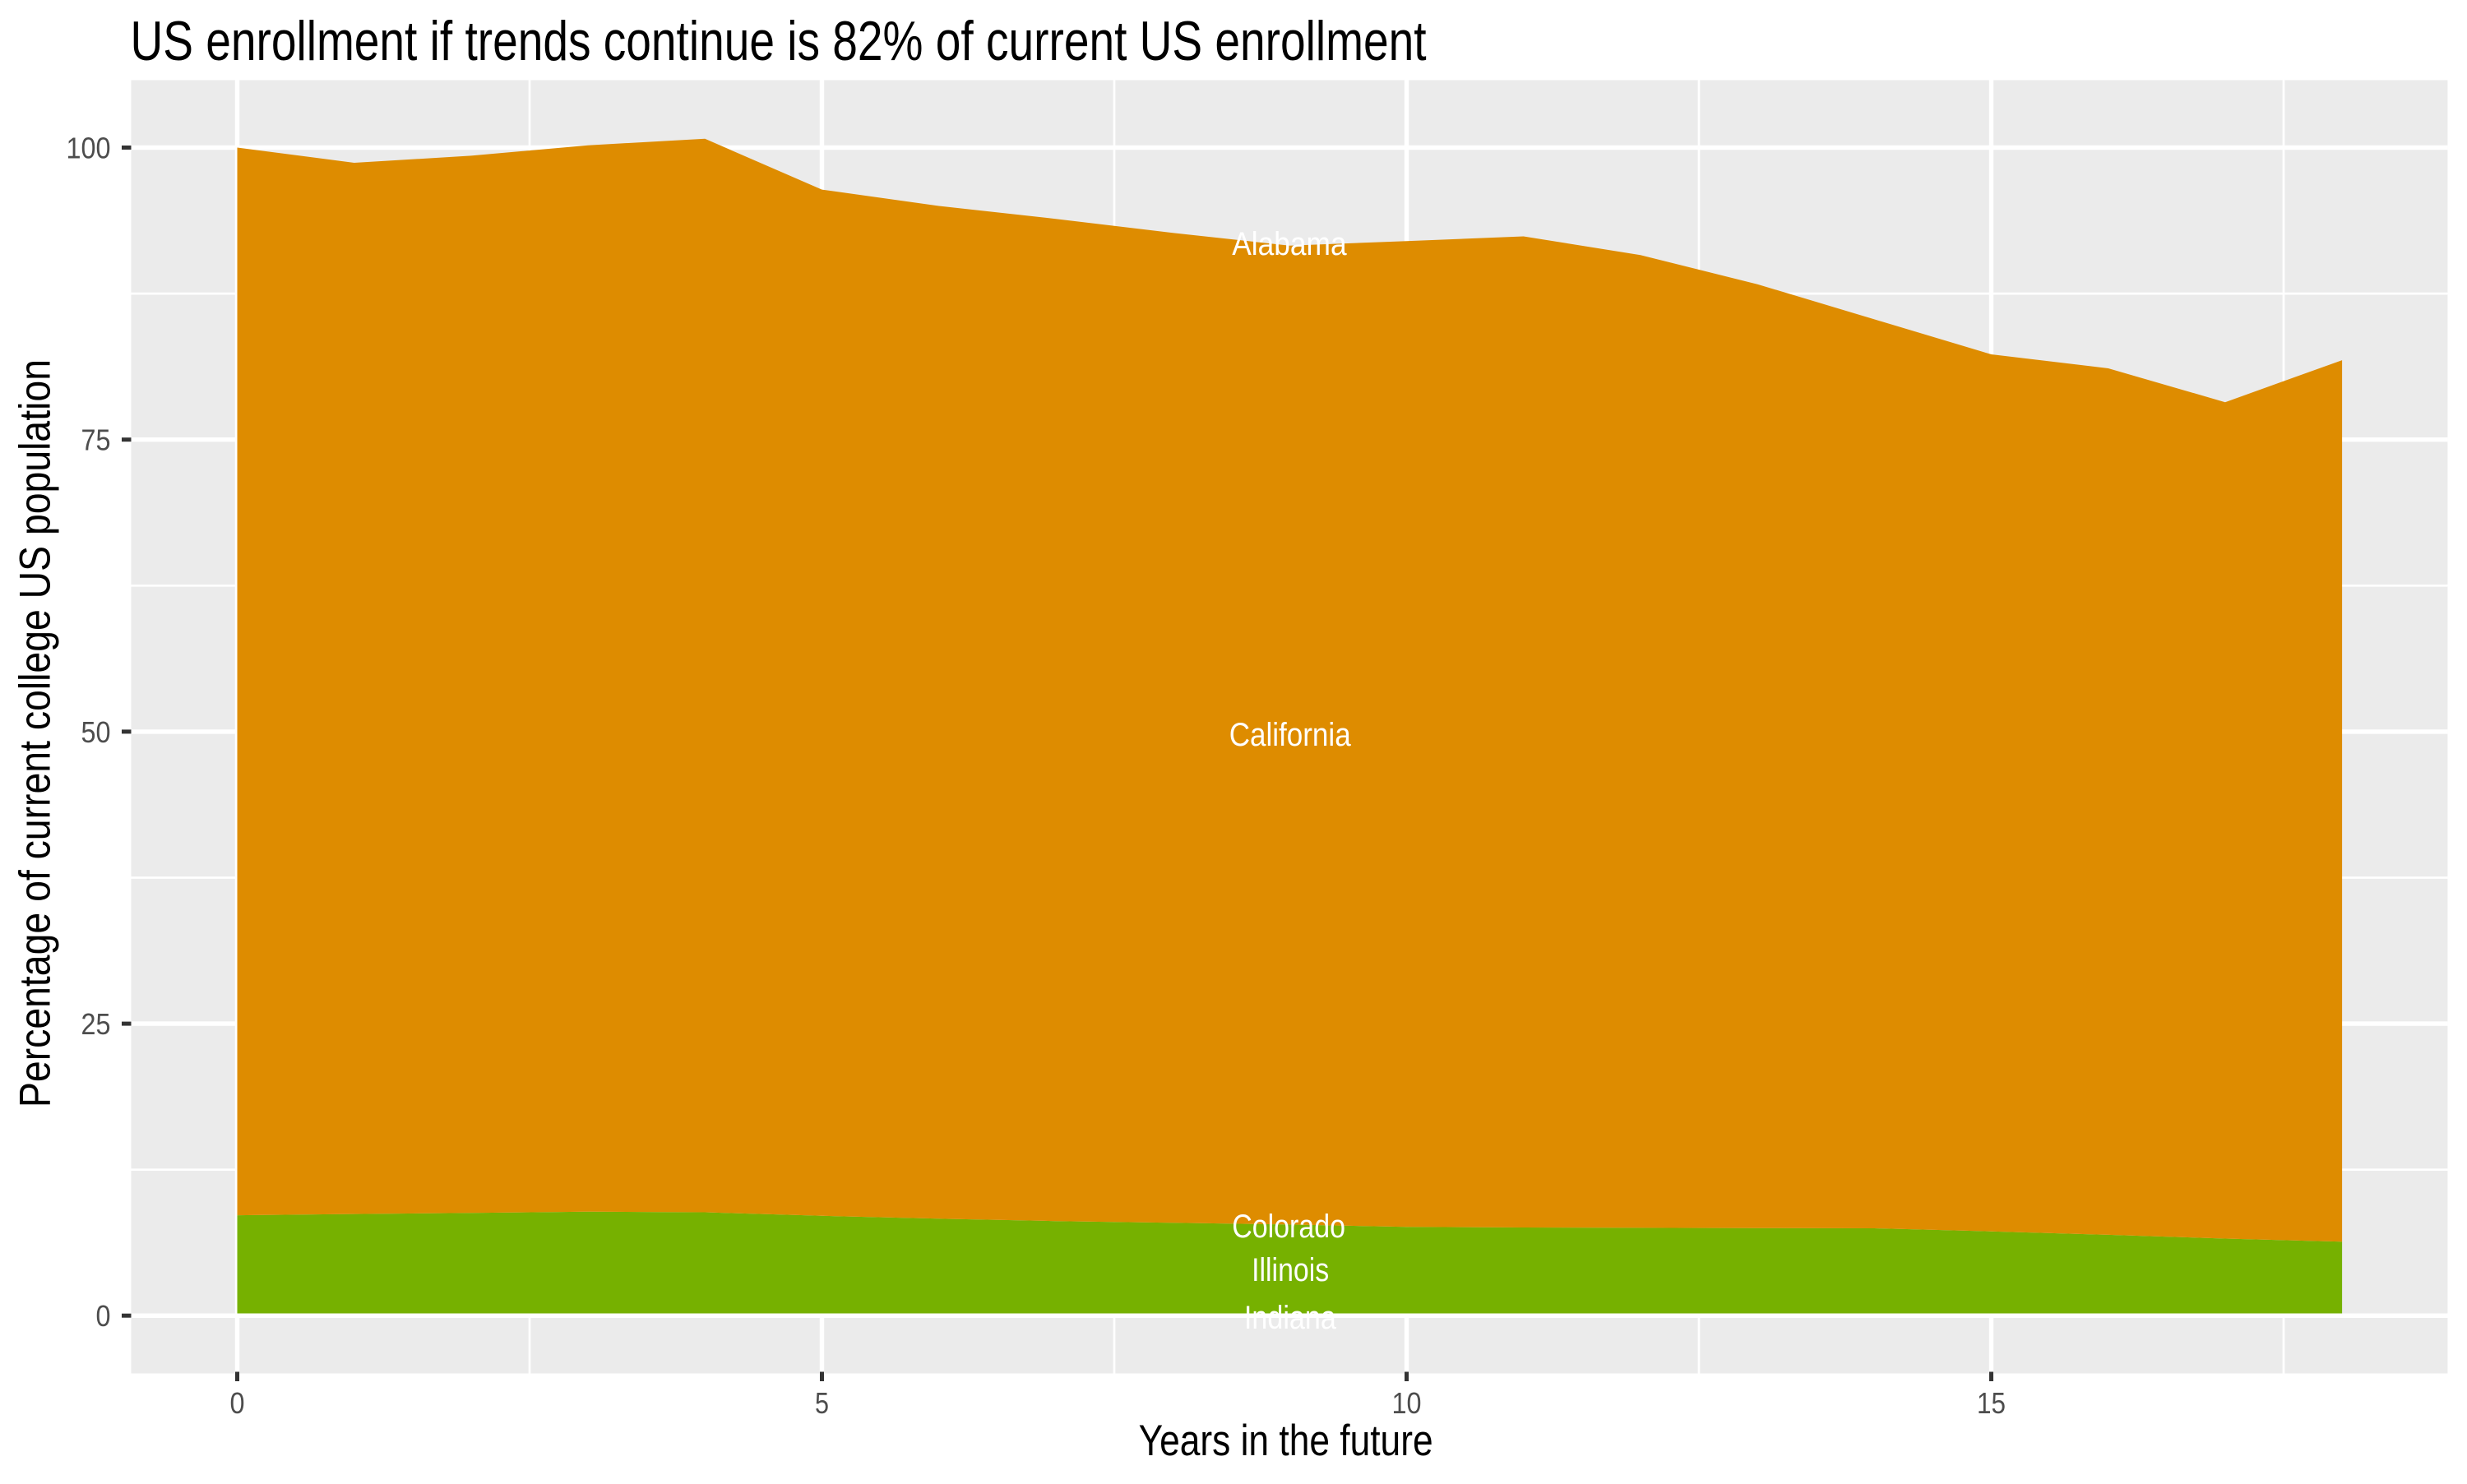 This screenshot has width=2467, height=1484. Describe the element at coordinates (1291, 1318) in the screenshot. I see `svg-text: Indiana` at that location.